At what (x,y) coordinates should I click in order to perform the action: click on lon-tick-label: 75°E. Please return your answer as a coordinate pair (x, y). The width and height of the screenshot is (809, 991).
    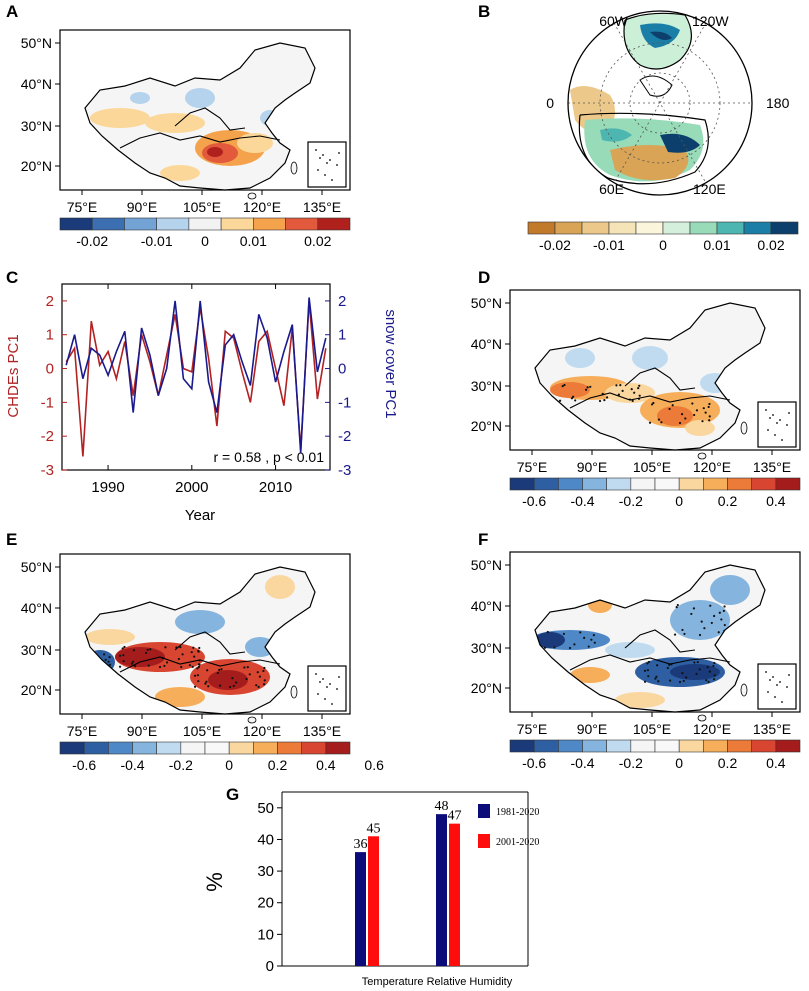
    Looking at the image, I should click on (82, 207).